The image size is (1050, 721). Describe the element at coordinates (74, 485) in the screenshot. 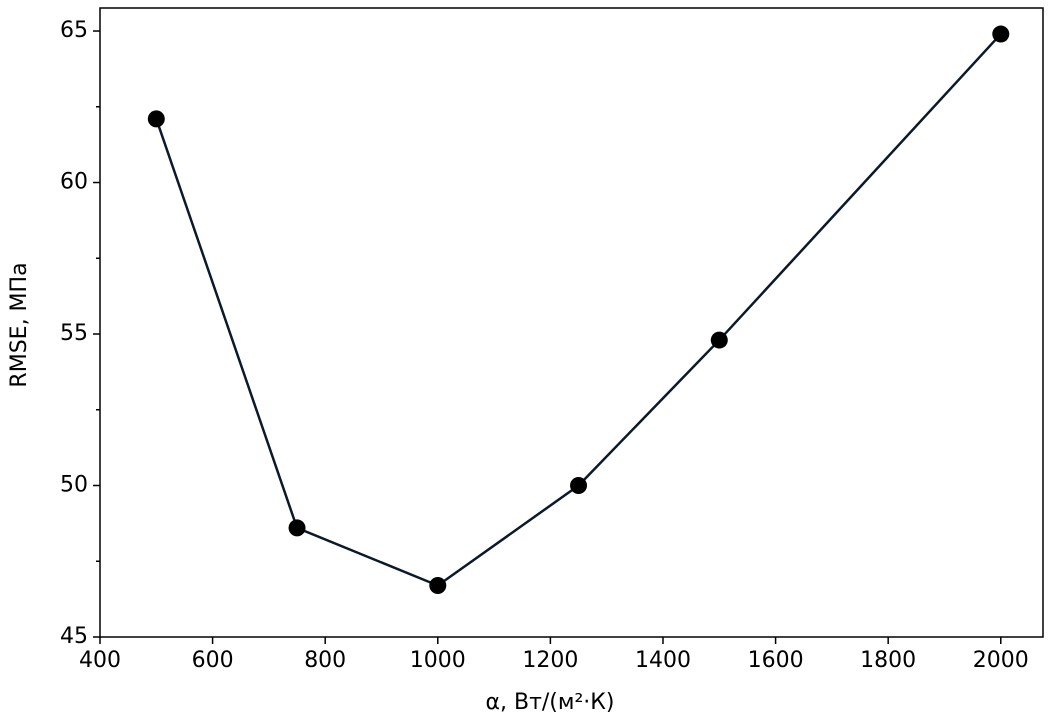

I see `y-tick-label: 50` at that location.